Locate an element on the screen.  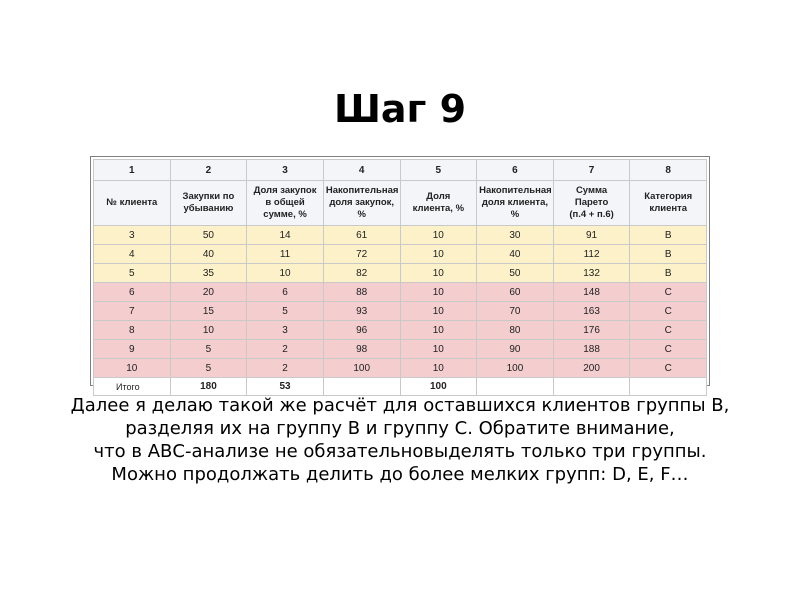
table-cell: 148 is located at coordinates (591, 292).